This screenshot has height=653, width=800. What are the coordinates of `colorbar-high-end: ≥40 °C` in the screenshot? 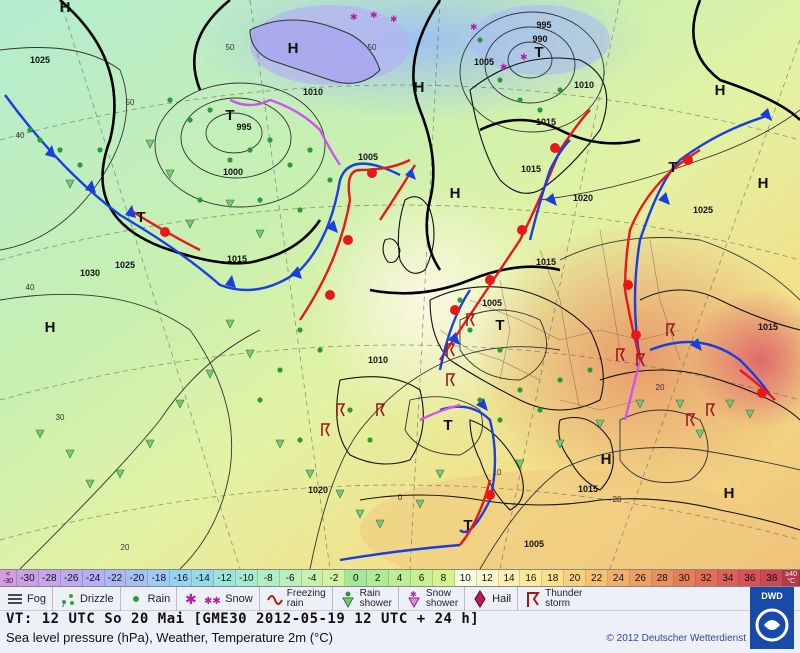 It's located at (791, 578).